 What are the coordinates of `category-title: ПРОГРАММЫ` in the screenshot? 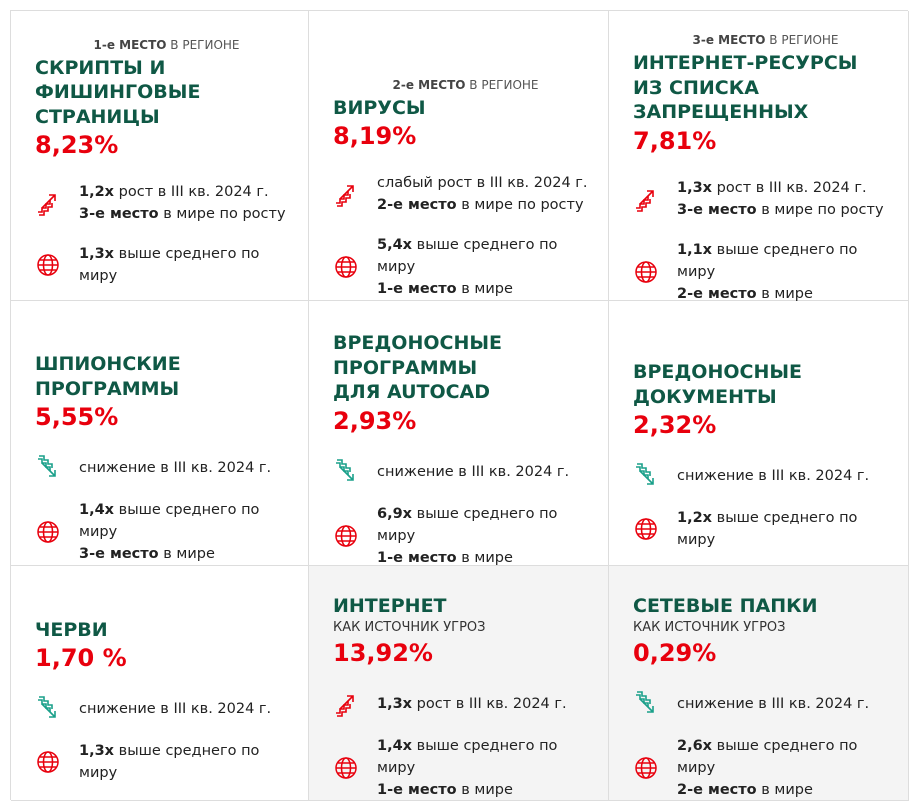 It's located at (107, 388).